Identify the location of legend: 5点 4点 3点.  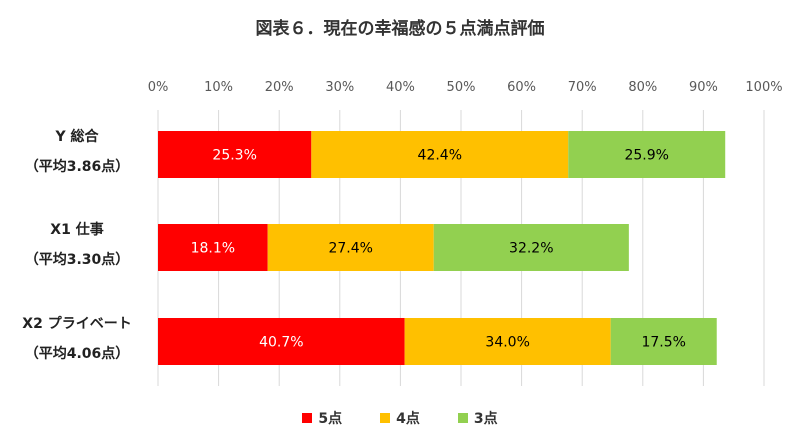
(400, 418).